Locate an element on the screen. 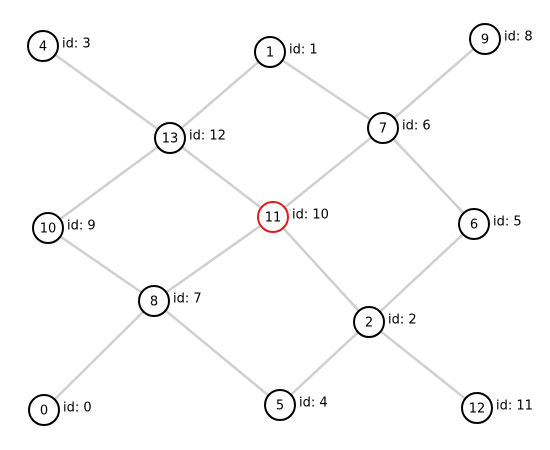 The image size is (550, 450). node-13: 13 id: 12 is located at coordinates (190, 138).